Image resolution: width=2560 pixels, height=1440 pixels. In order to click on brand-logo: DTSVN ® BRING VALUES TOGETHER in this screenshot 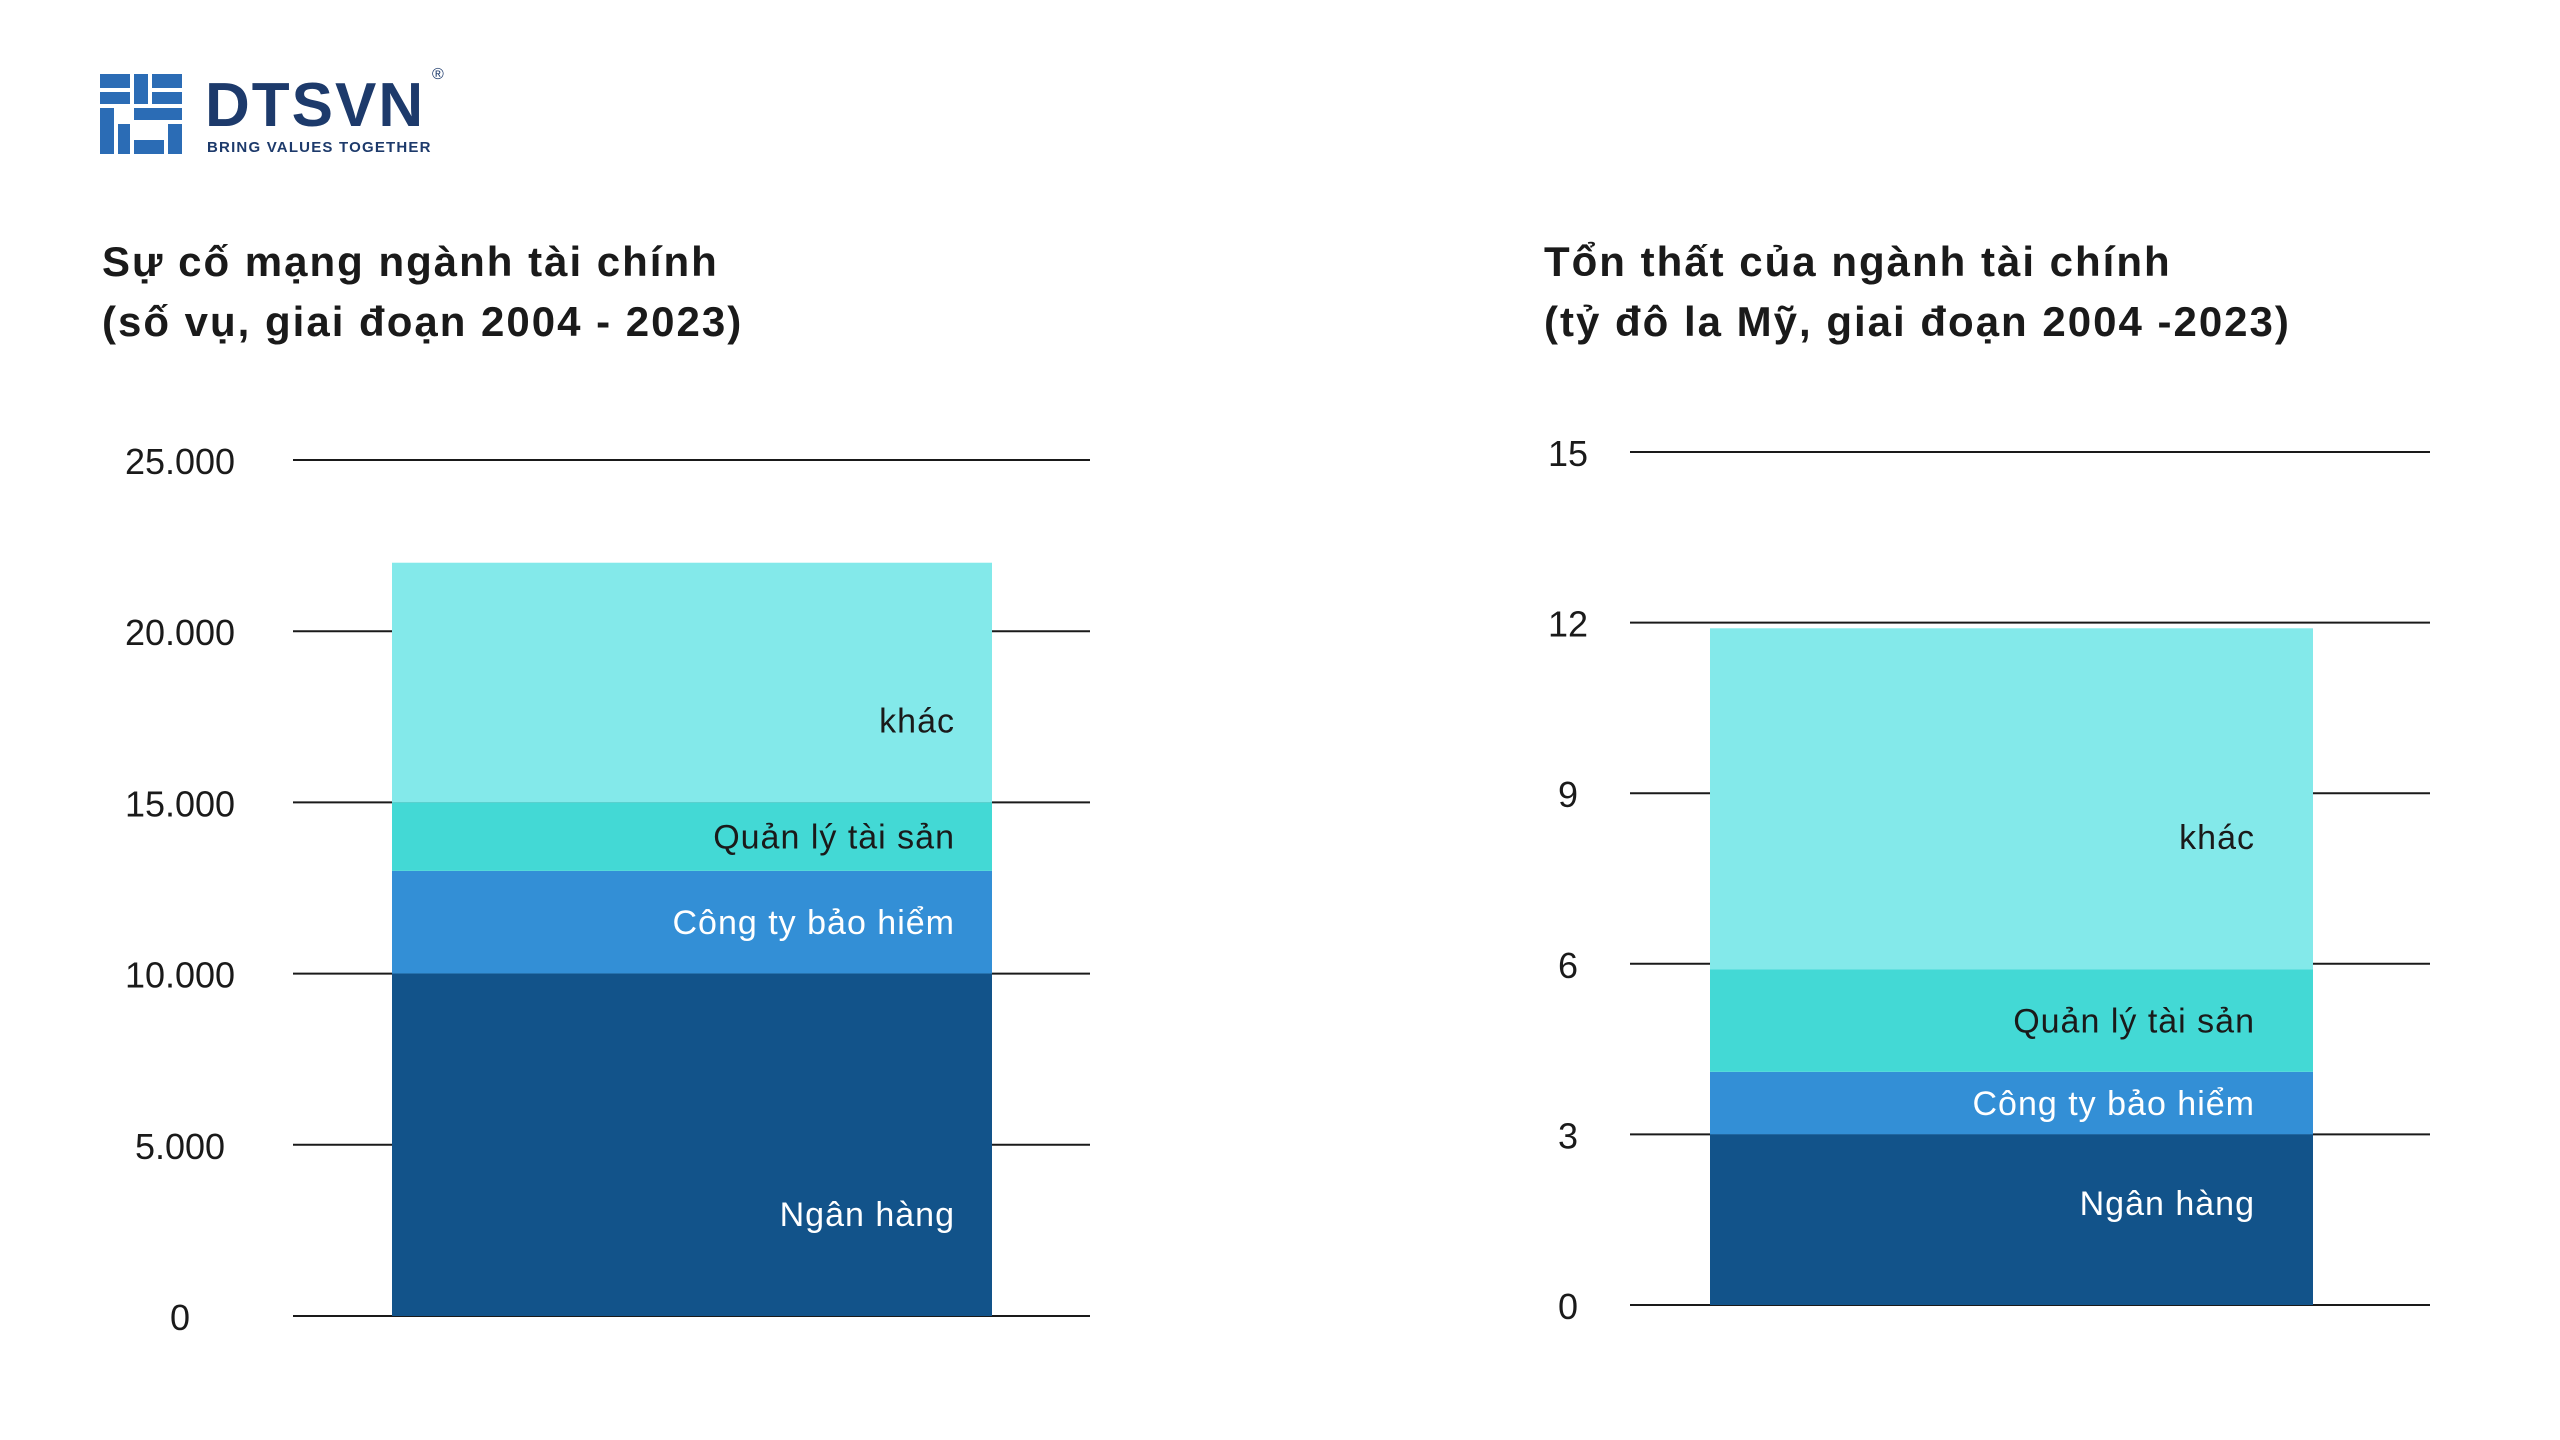, I will do `click(280, 116)`.